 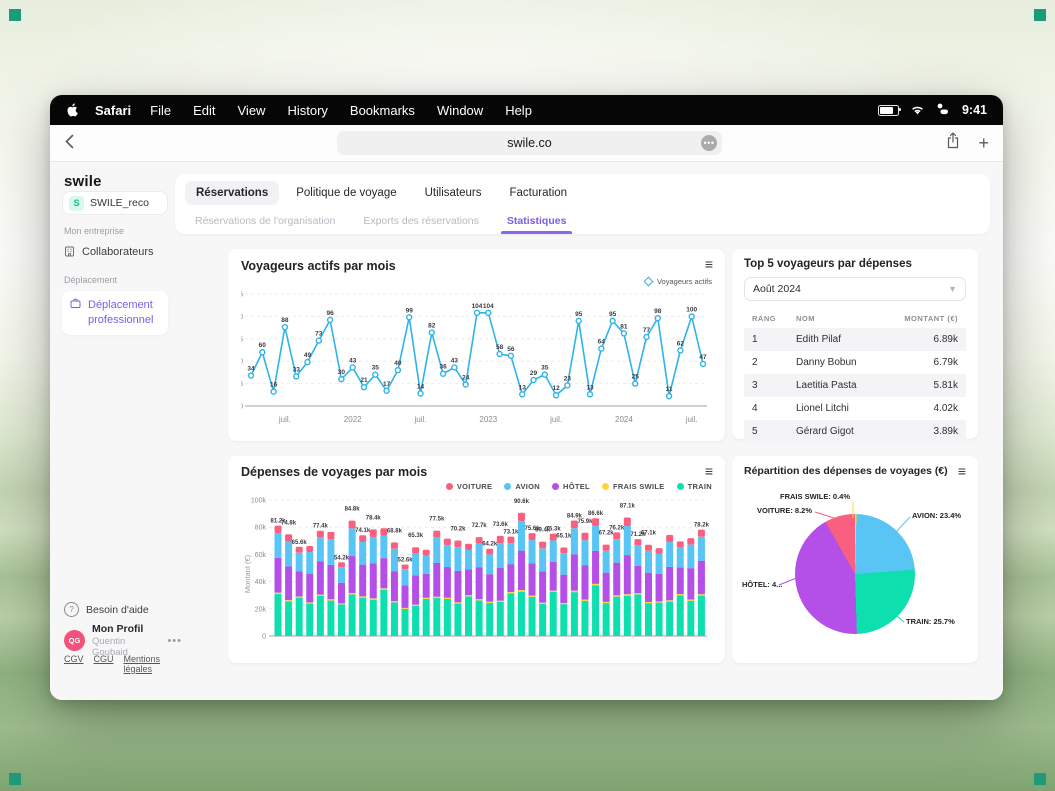 I want to click on svg-text: 88, so click(x=285, y=320).